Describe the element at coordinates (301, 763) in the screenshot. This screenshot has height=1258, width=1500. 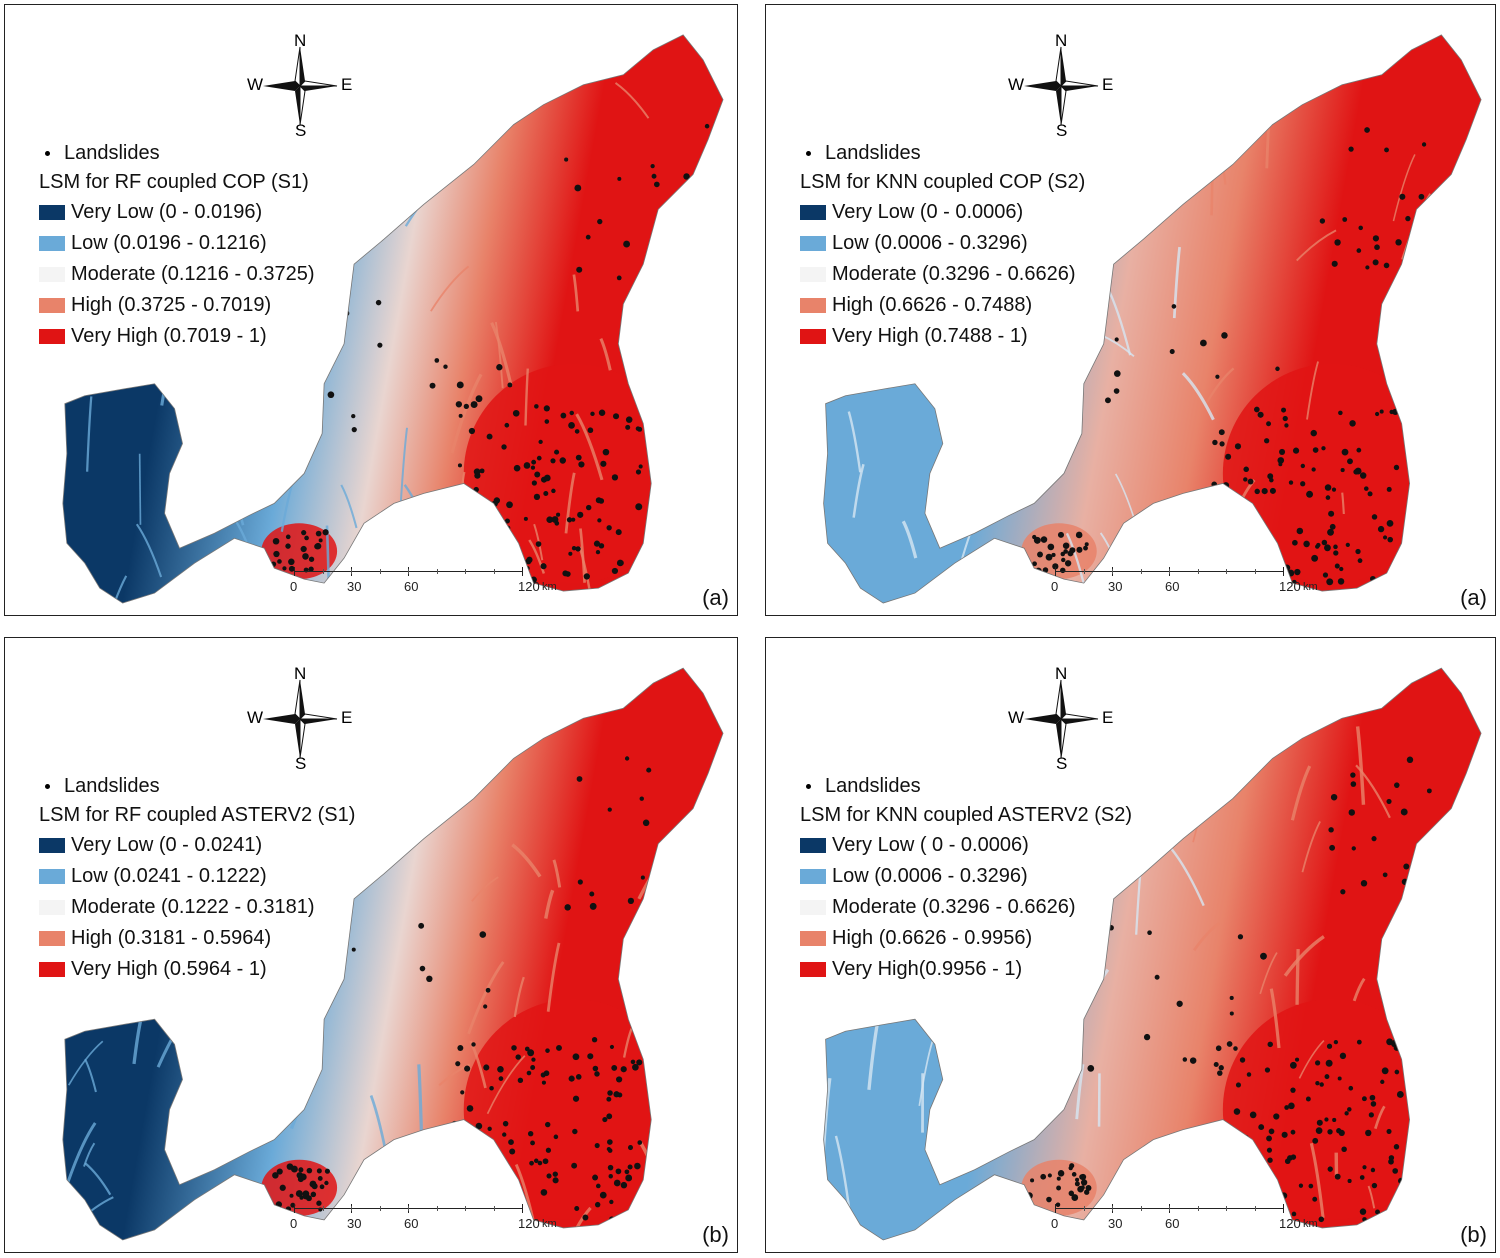
I see `compass-letter-s: S` at that location.